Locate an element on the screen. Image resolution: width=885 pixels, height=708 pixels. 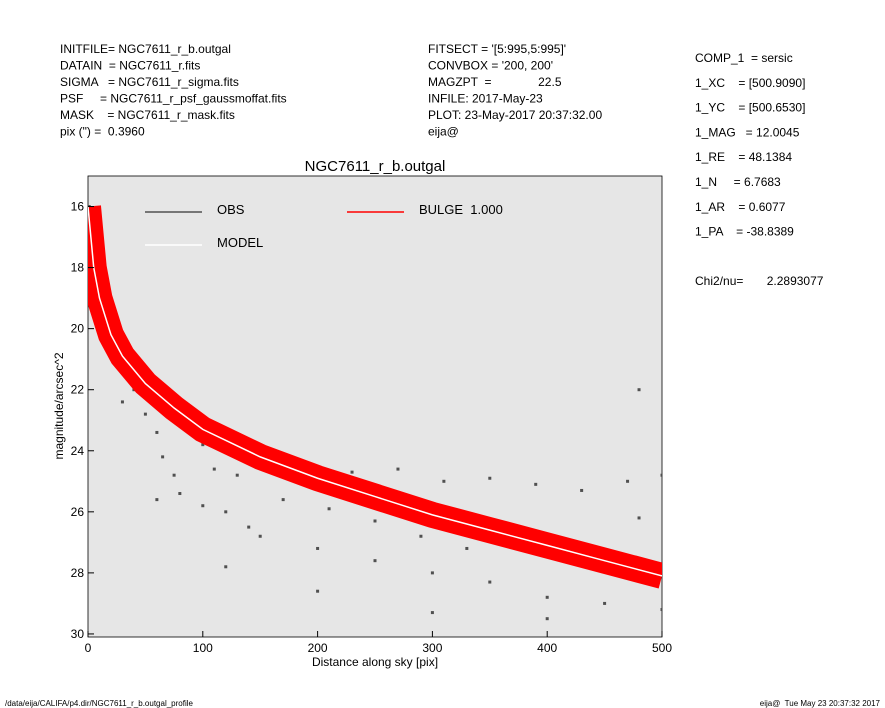
header-middle: INFILE: 2017-May-23 is located at coordinates (485, 99).